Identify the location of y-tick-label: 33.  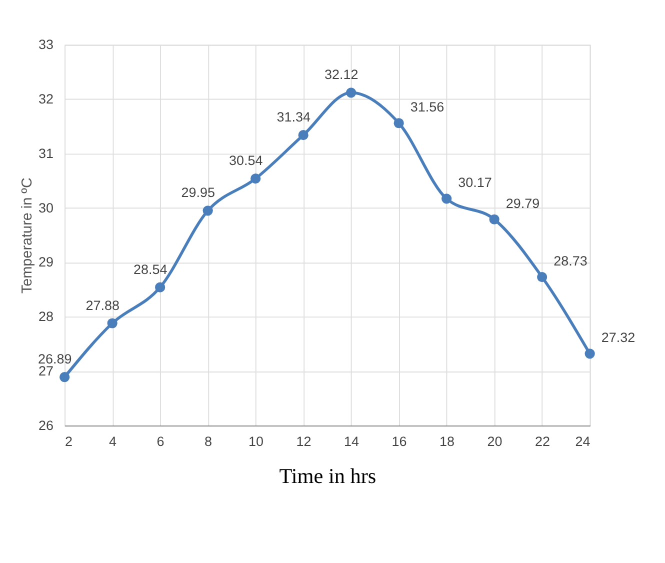
(46, 44).